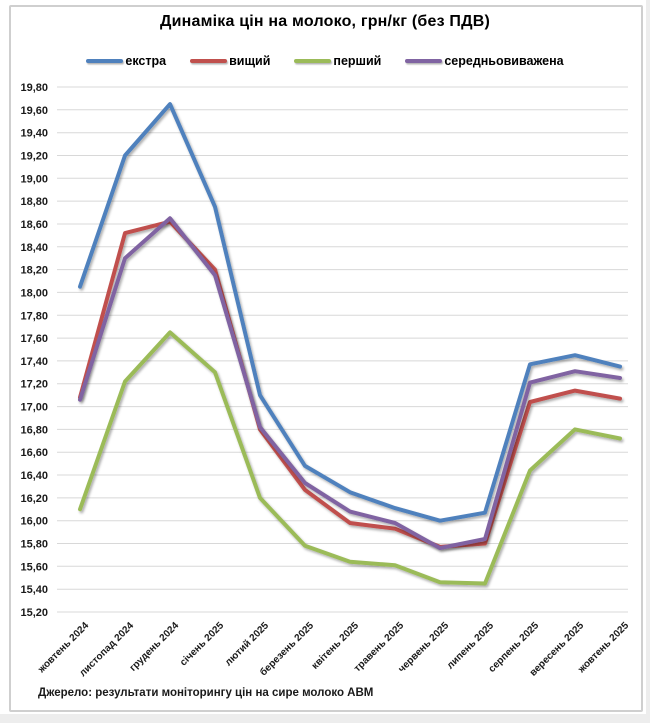 This screenshot has width=650, height=723. I want to click on y-axis-tick-label: 15,40, so click(34, 590).